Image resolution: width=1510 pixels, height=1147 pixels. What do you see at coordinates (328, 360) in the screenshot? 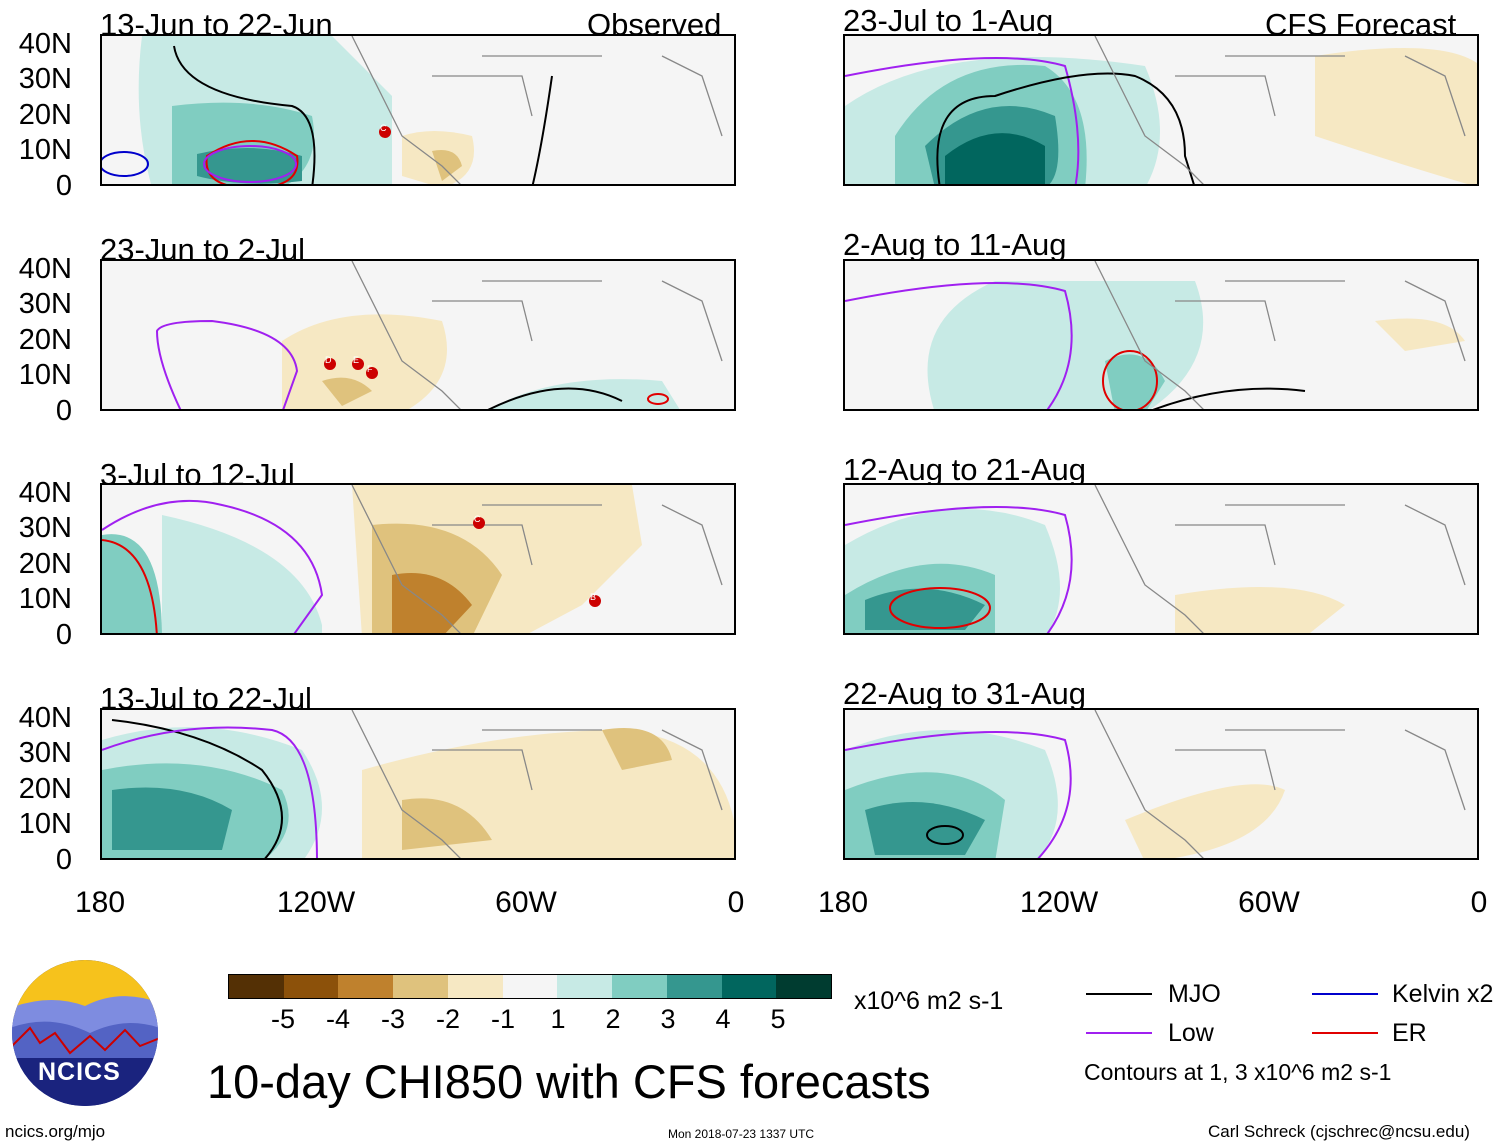
I see `storm-label: D` at bounding box center [328, 360].